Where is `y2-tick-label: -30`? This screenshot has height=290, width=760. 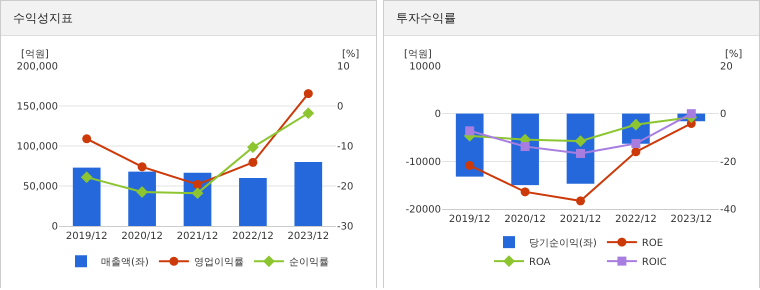
y2-tick-label: -30 is located at coordinates (345, 227).